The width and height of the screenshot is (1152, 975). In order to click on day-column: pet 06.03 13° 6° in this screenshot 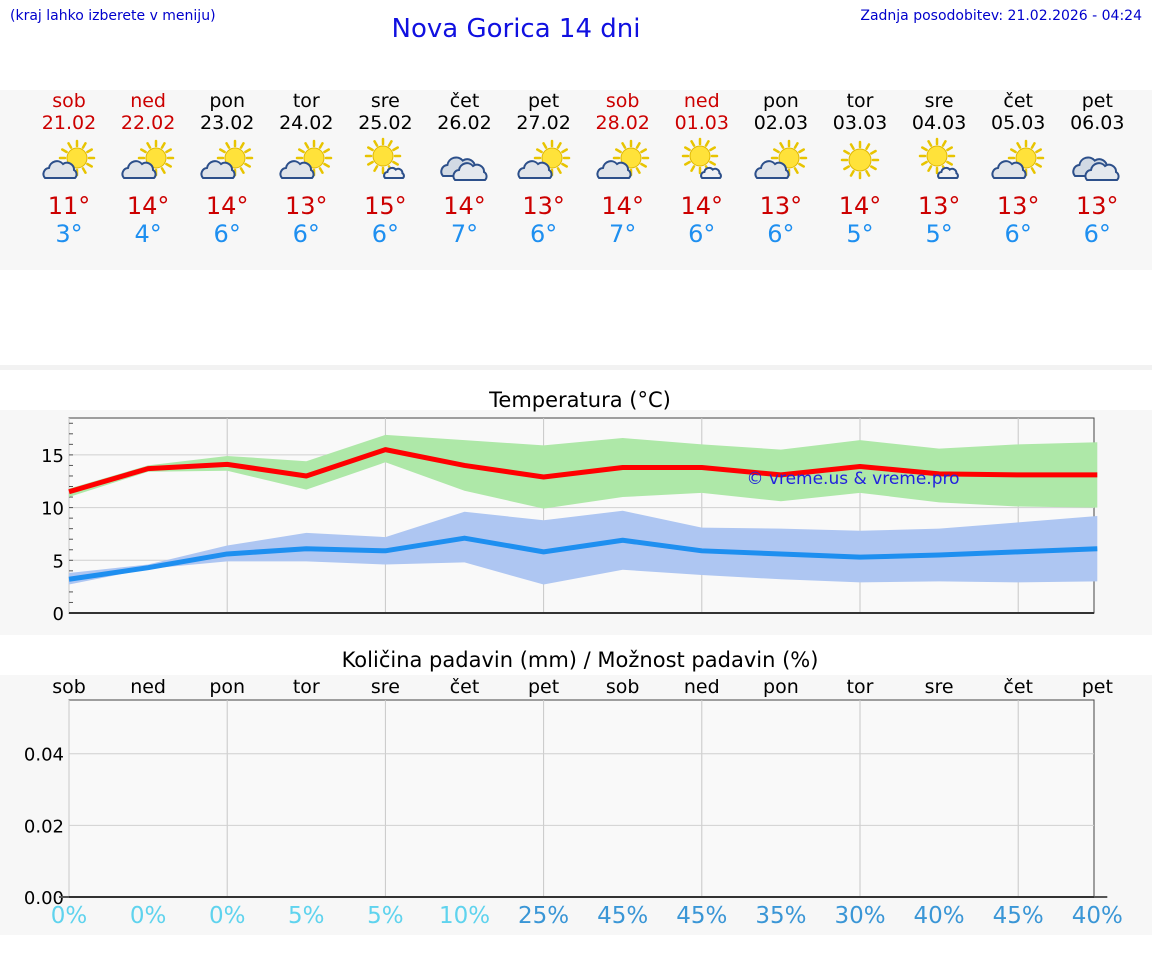, I will do `click(1097, 169)`.